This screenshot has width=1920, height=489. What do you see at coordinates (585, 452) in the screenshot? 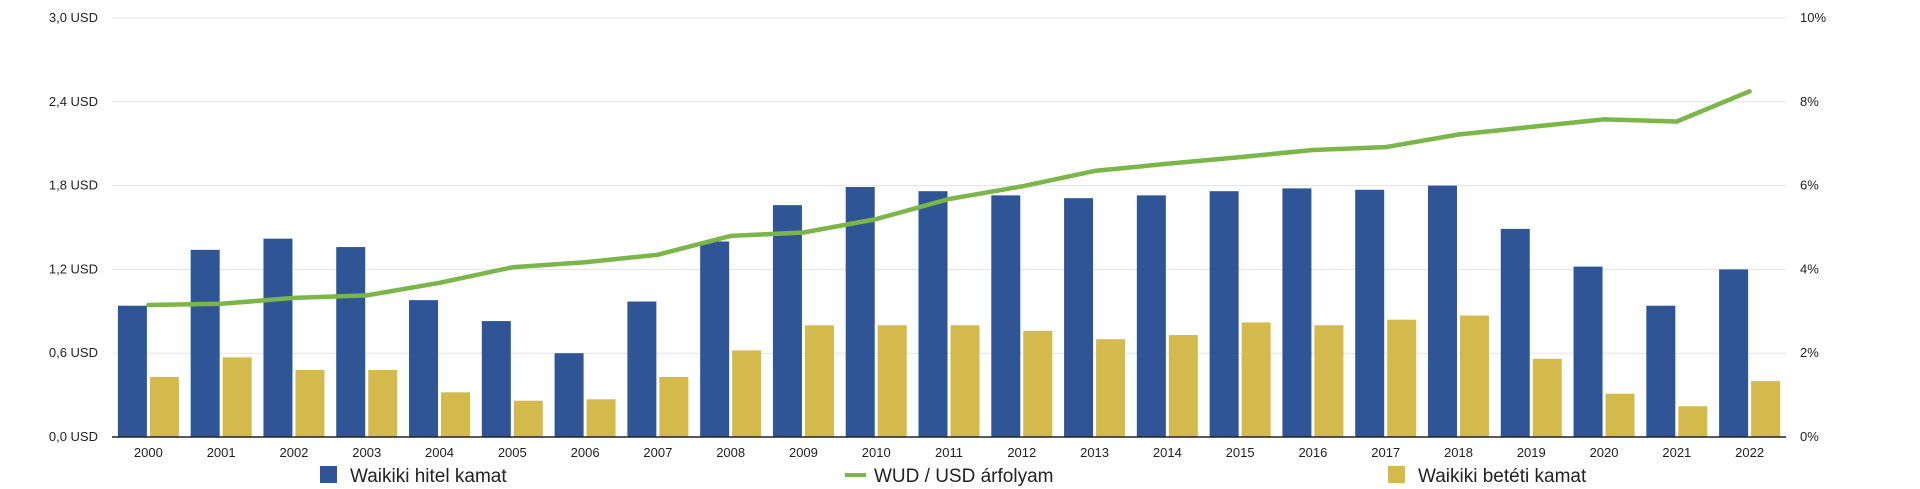
I see `x-tick-label: 2006` at bounding box center [585, 452].